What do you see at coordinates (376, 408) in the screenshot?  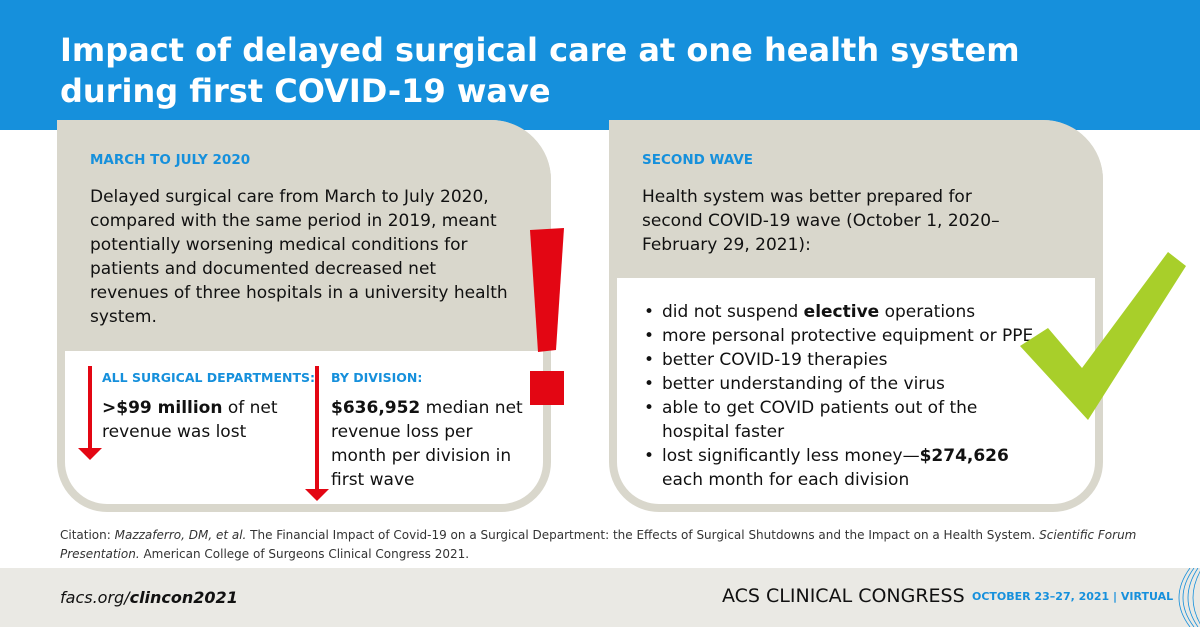 I see `stat-bold: $636,952` at bounding box center [376, 408].